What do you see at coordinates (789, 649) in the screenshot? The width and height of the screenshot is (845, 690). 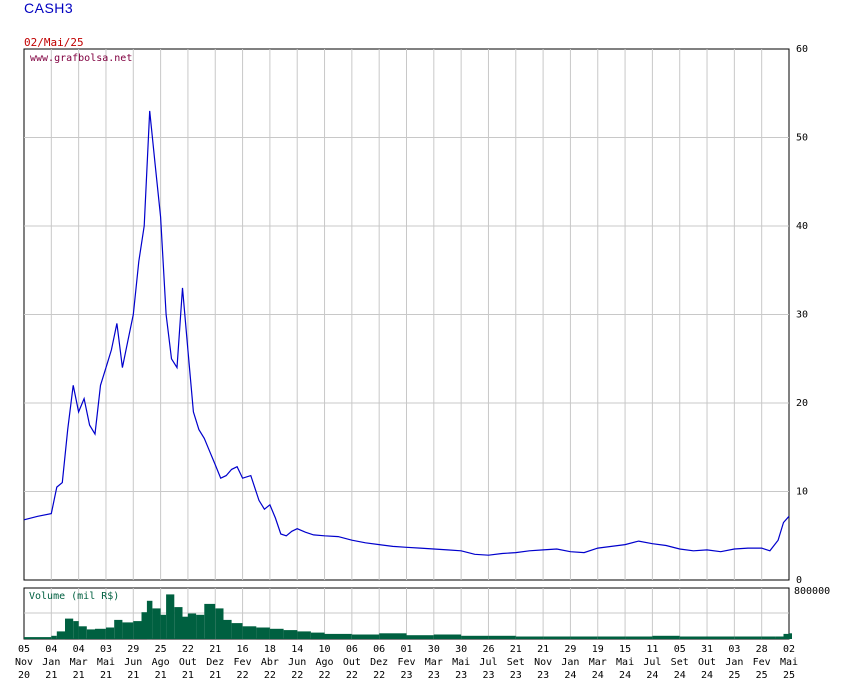 I see `x-tick-label: 02` at bounding box center [789, 649].